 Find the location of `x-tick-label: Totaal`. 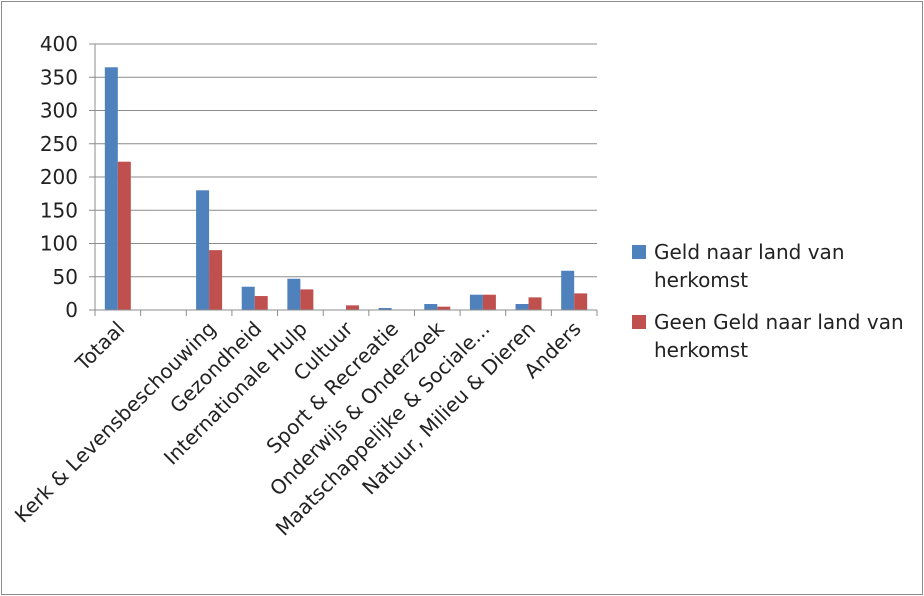

x-tick-label: Totaal is located at coordinates (99, 346).